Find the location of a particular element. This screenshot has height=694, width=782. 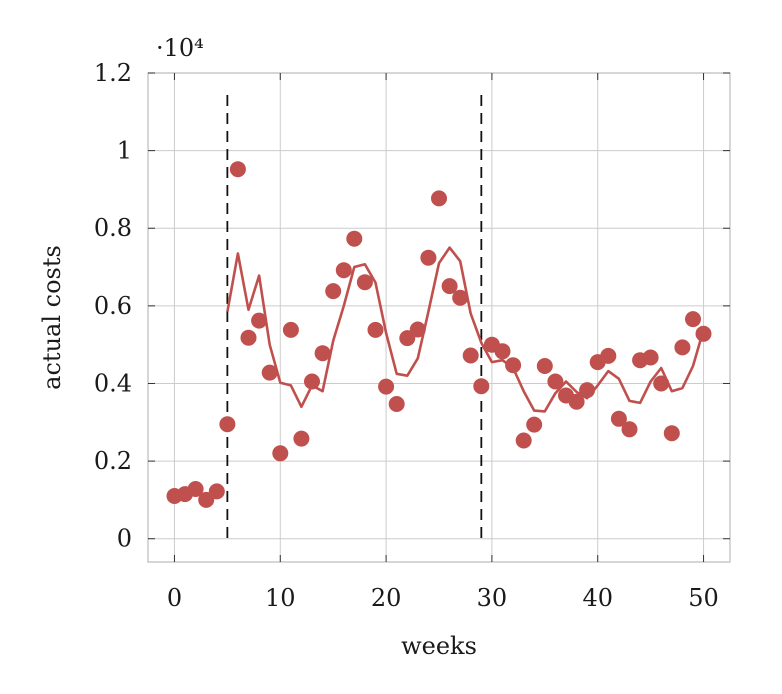

fitted-line-series is located at coordinates (465, 329).